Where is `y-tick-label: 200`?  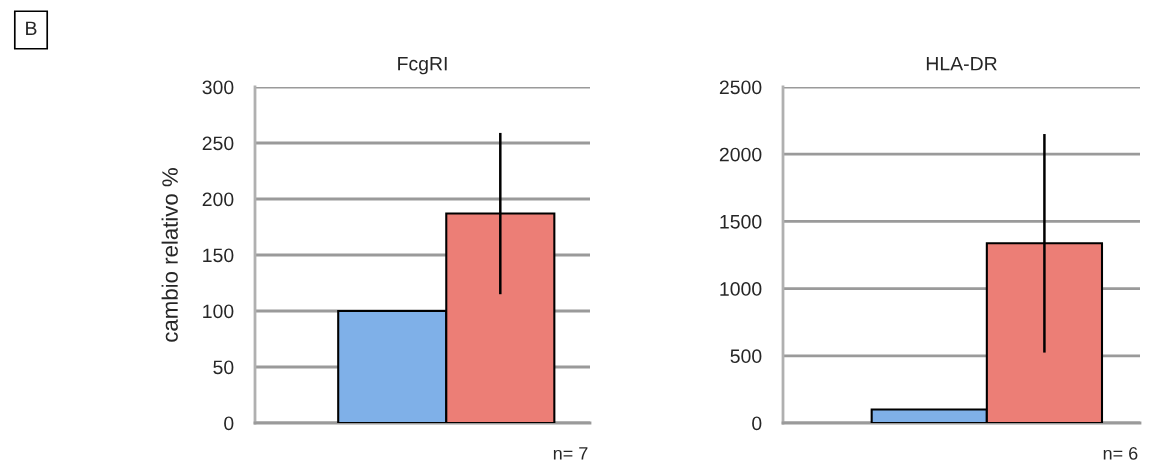
y-tick-label: 200 is located at coordinates (218, 199).